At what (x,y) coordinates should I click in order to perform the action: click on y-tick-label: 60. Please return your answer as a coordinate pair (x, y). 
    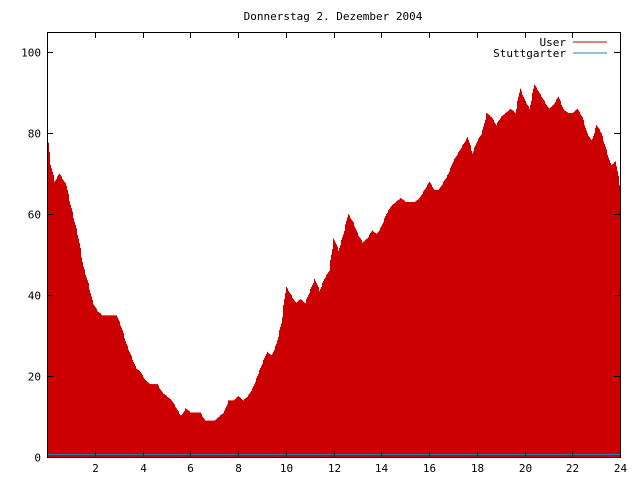
    Looking at the image, I should click on (34, 215).